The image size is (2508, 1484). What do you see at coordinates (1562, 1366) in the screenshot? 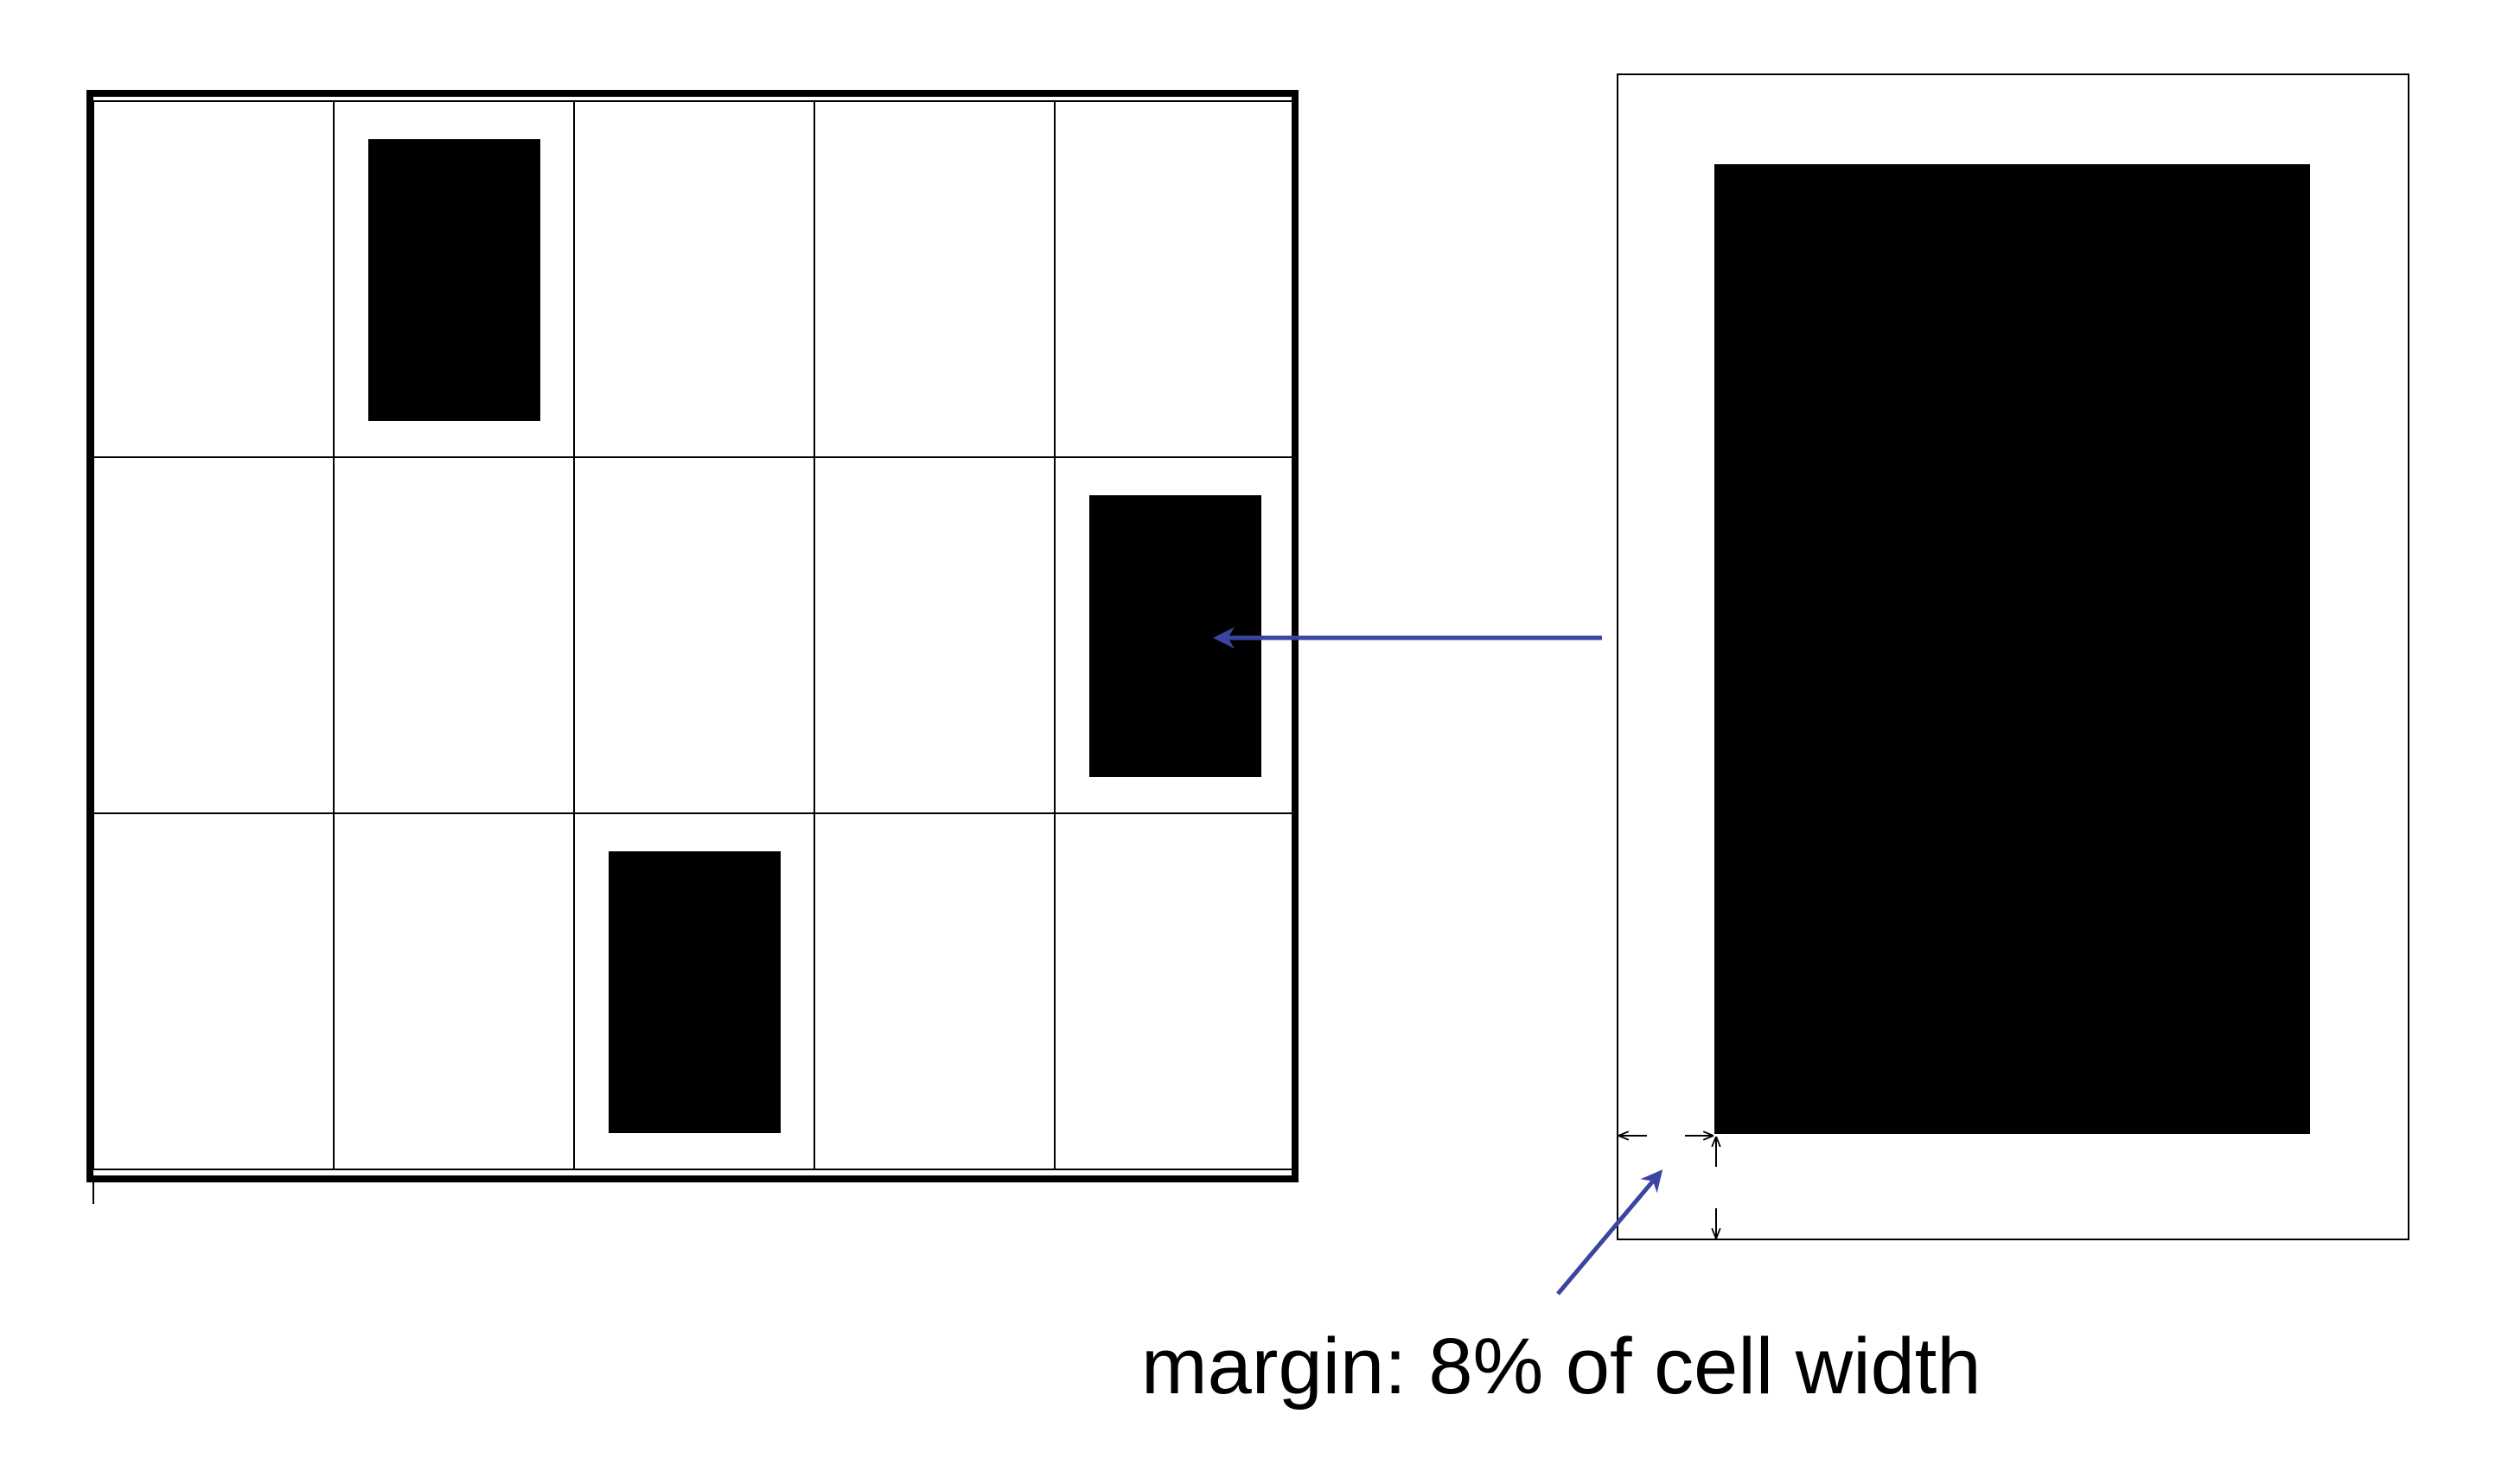
I see `margin-caption: margin: 8% of cell width` at bounding box center [1562, 1366].